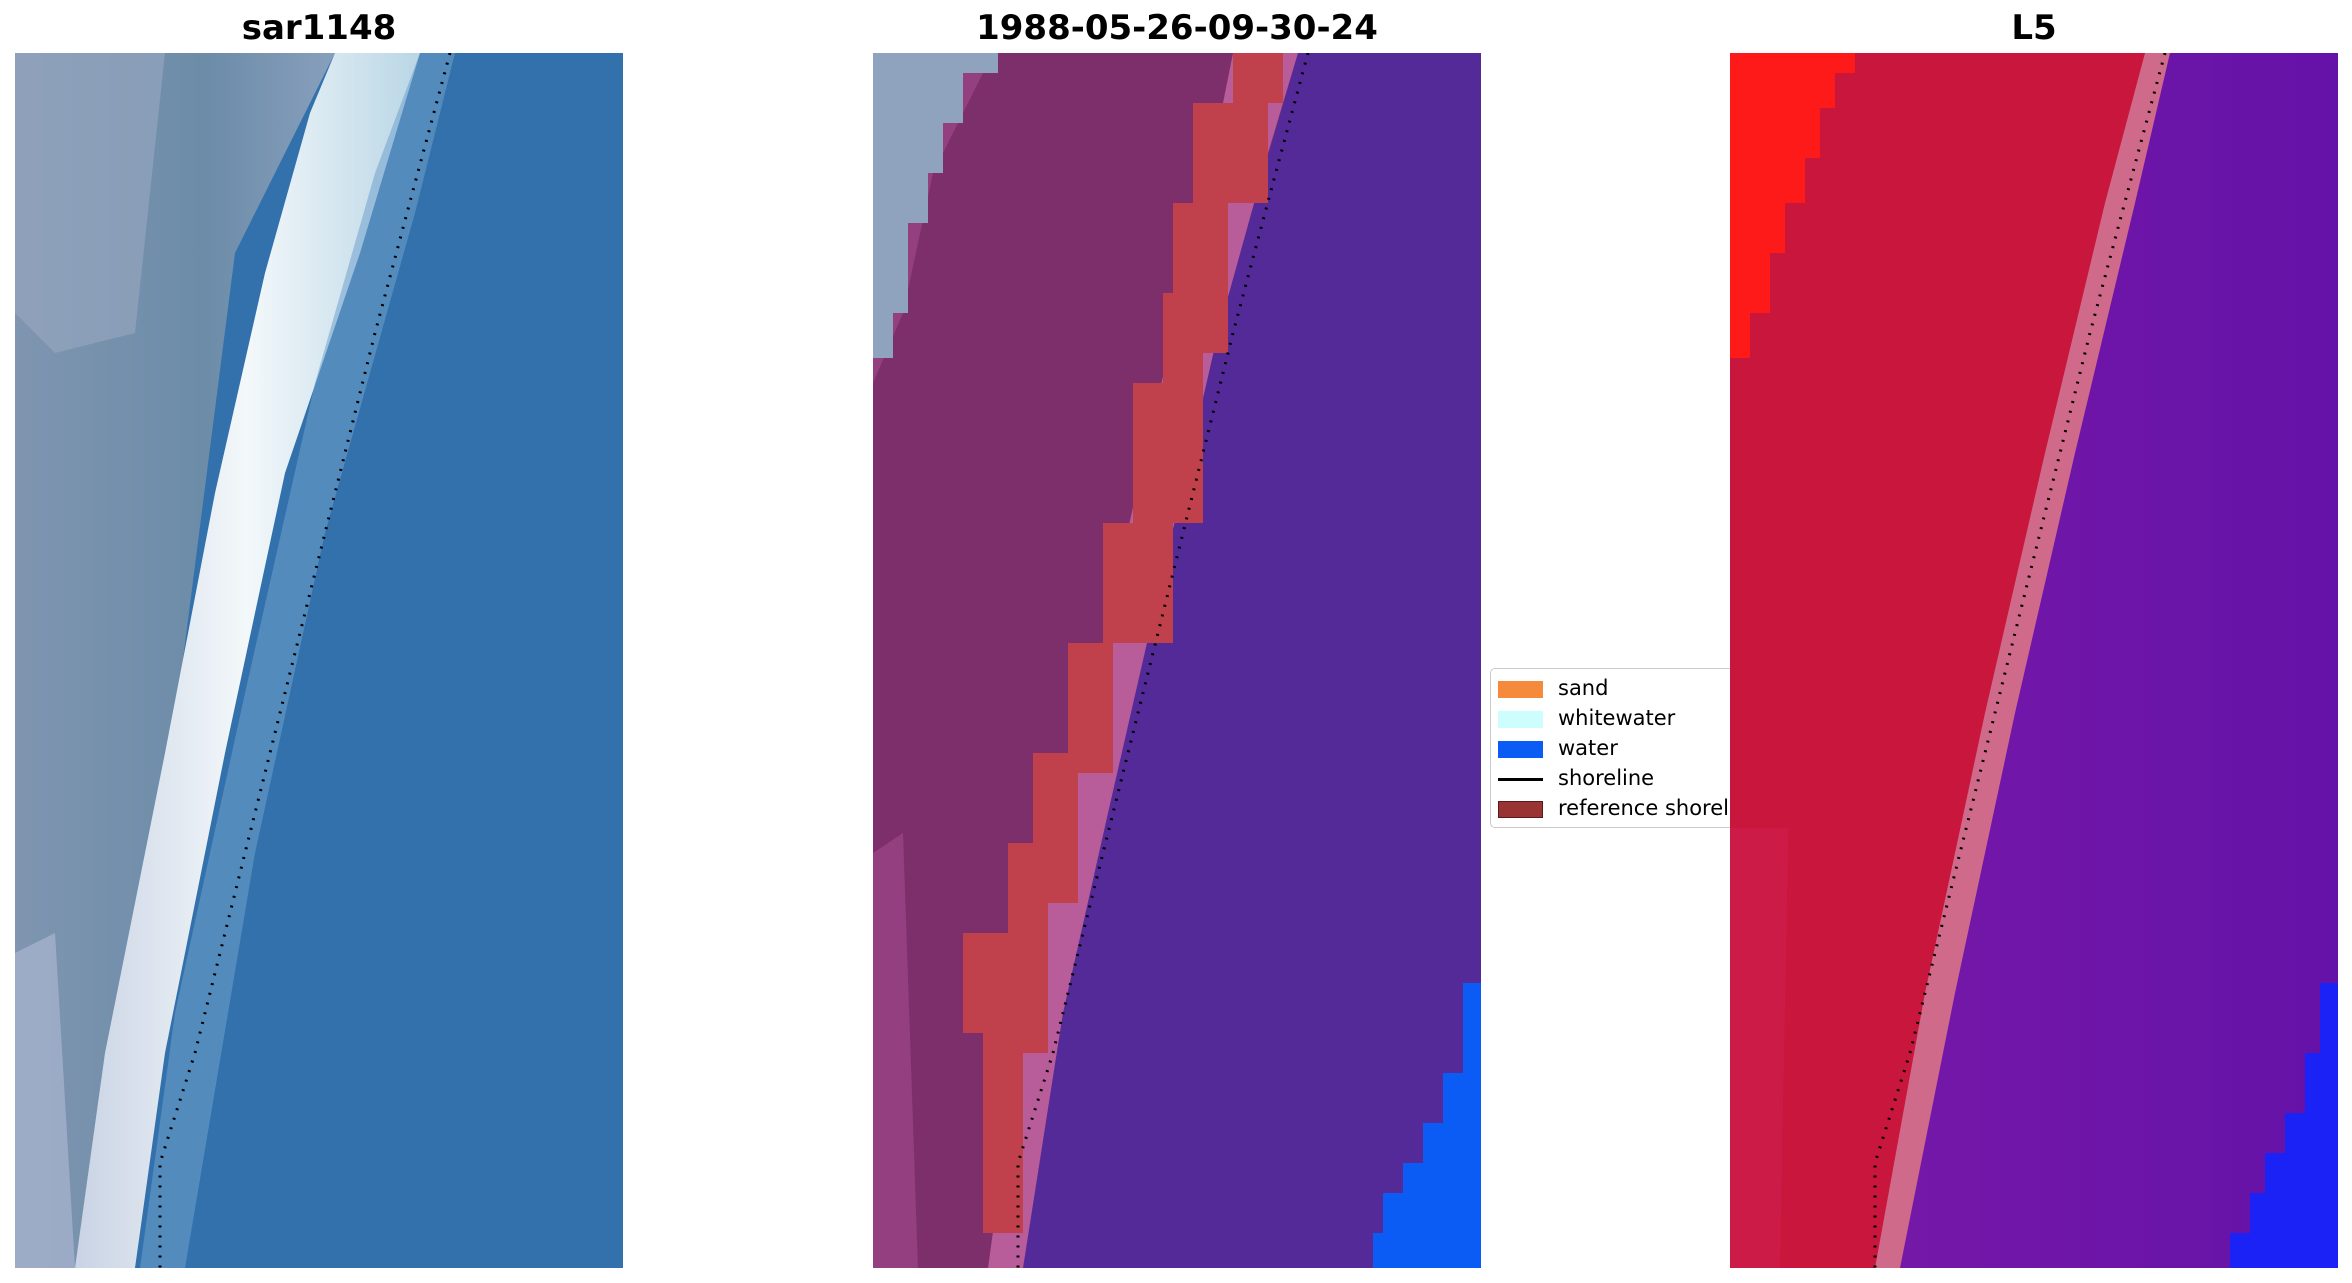 The height and width of the screenshot is (1283, 2352). What do you see at coordinates (1520, 779) in the screenshot?
I see `legend-swatch-shoreline` at bounding box center [1520, 779].